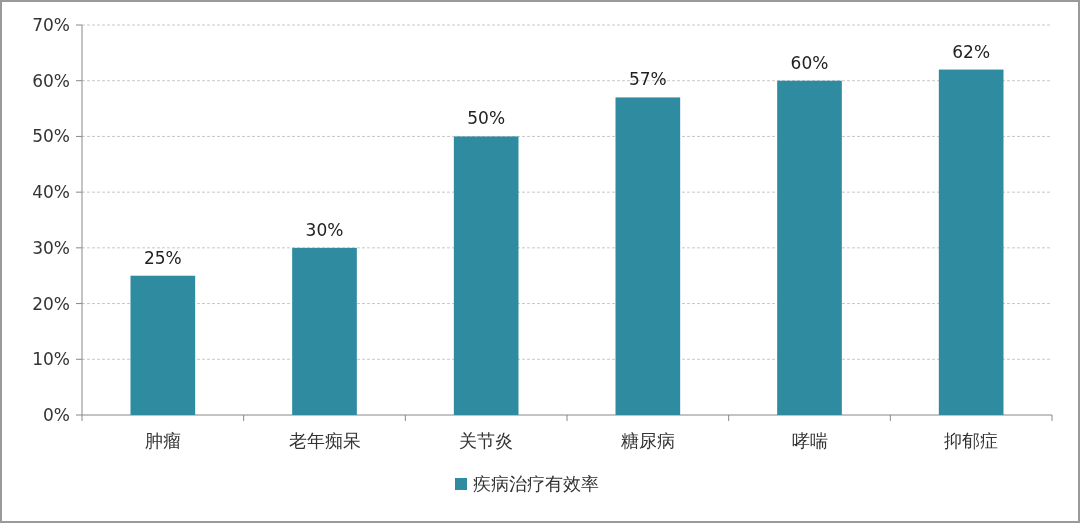 This screenshot has height=523, width=1080. Describe the element at coordinates (324, 440) in the screenshot. I see `x-tick-label: 老年痴呆` at that location.